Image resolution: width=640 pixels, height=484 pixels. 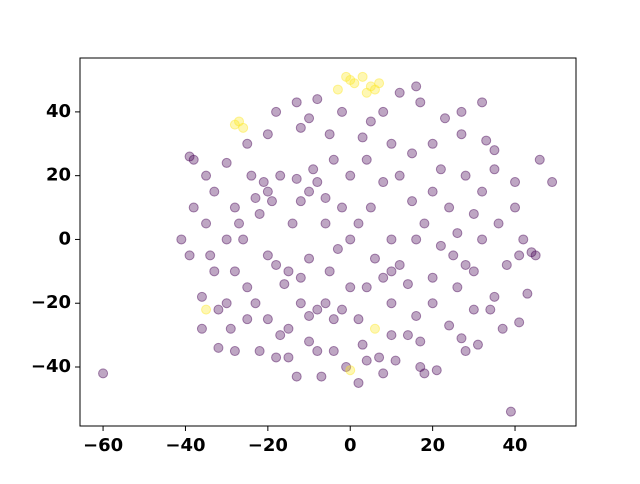 What do you see at coordinates (64, 238) in the screenshot?
I see `y-tick-label: 0` at bounding box center [64, 238].